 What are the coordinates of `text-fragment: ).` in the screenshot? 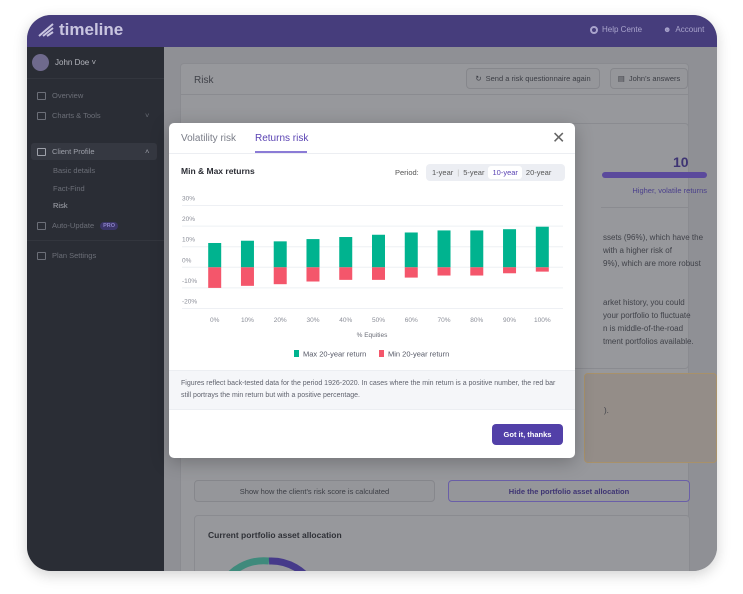 It's located at (606, 410).